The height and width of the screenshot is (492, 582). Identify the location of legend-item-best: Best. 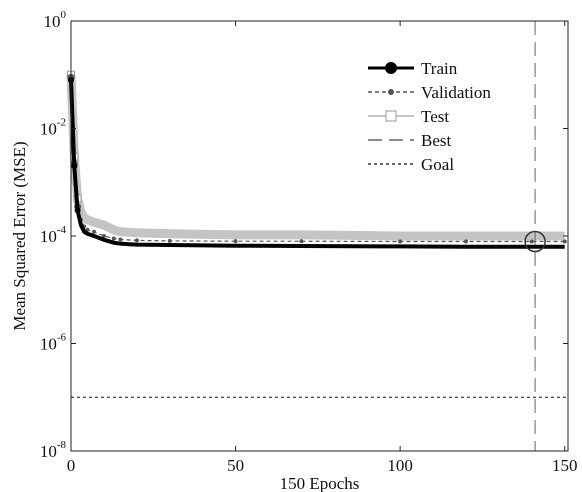
(410, 140).